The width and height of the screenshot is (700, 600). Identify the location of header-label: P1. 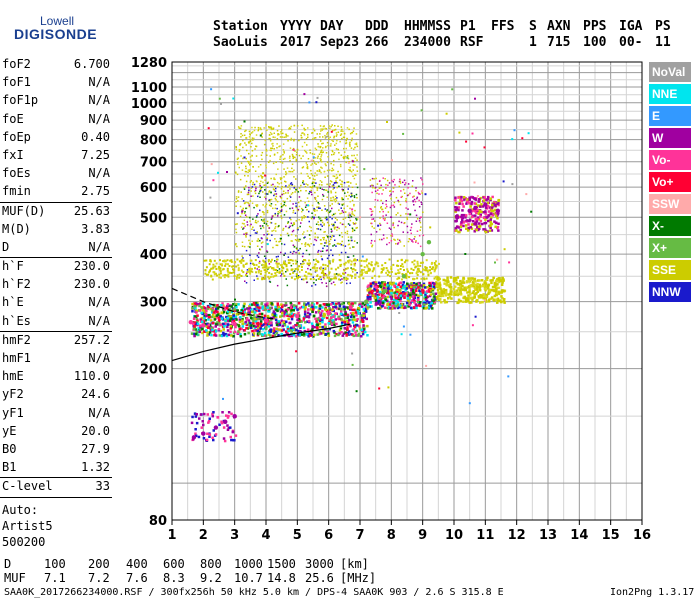
(468, 26).